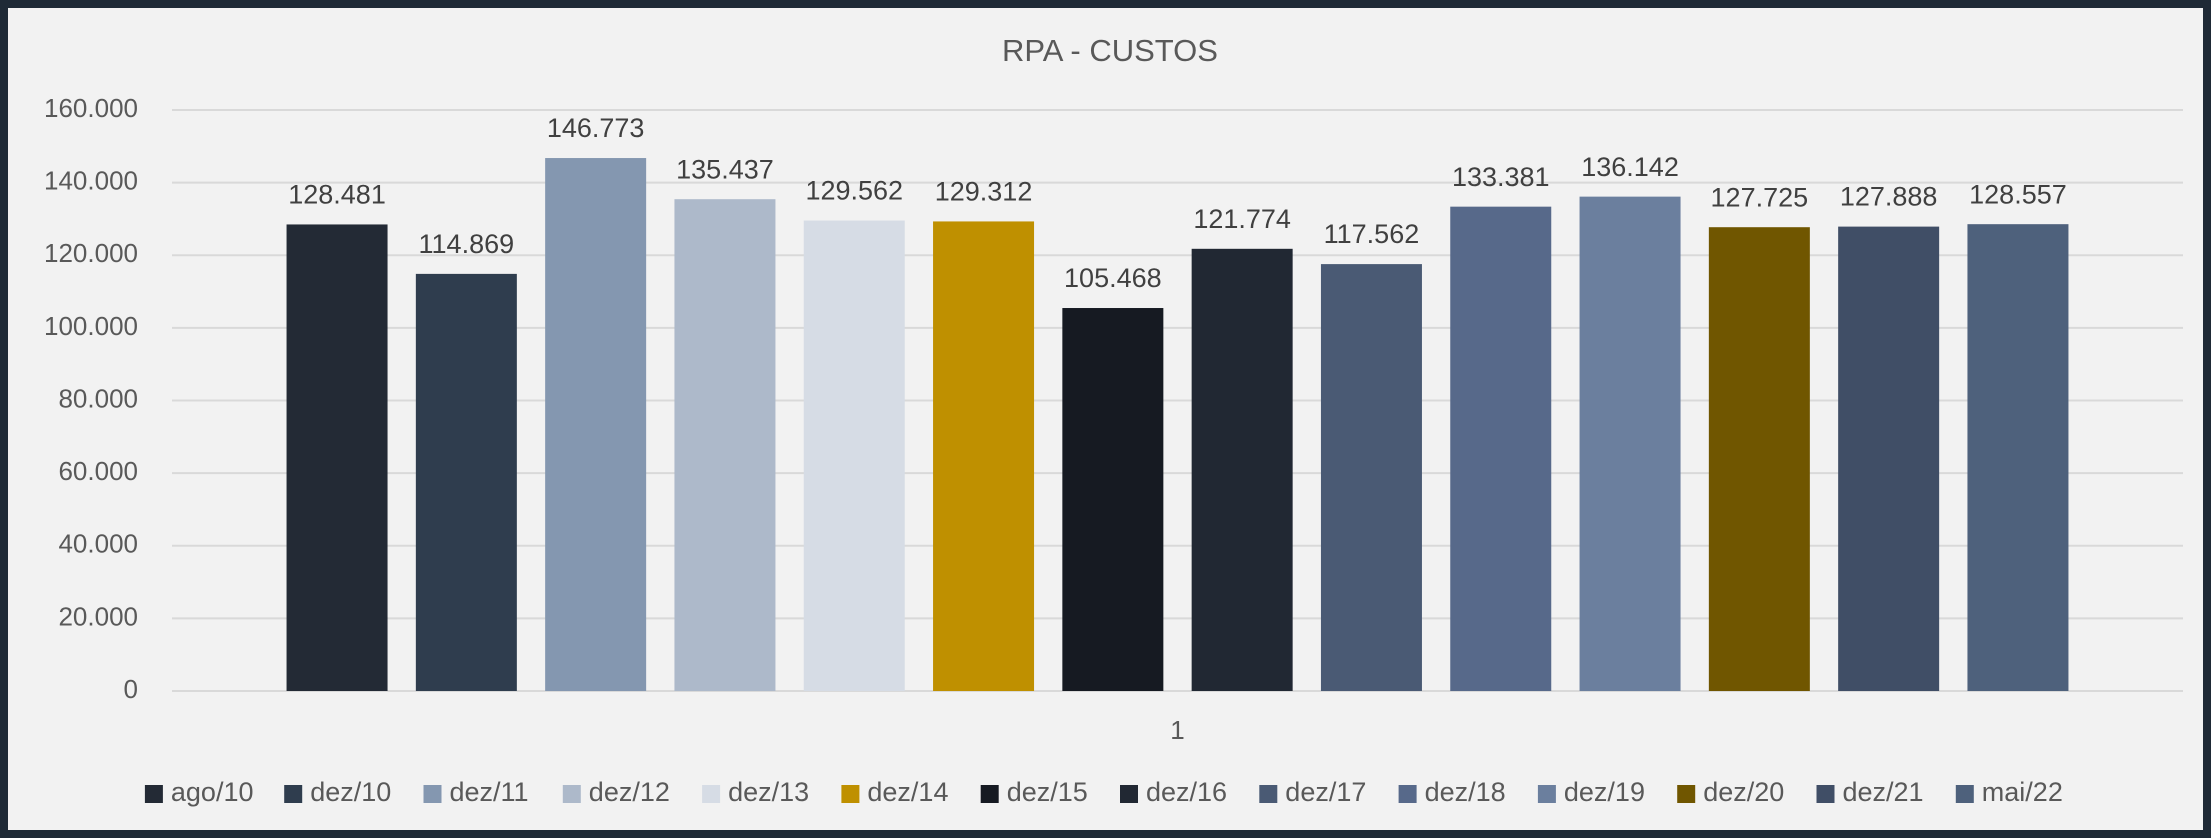 The width and height of the screenshot is (2211, 838). I want to click on data-label: 127.888, so click(1889, 197).